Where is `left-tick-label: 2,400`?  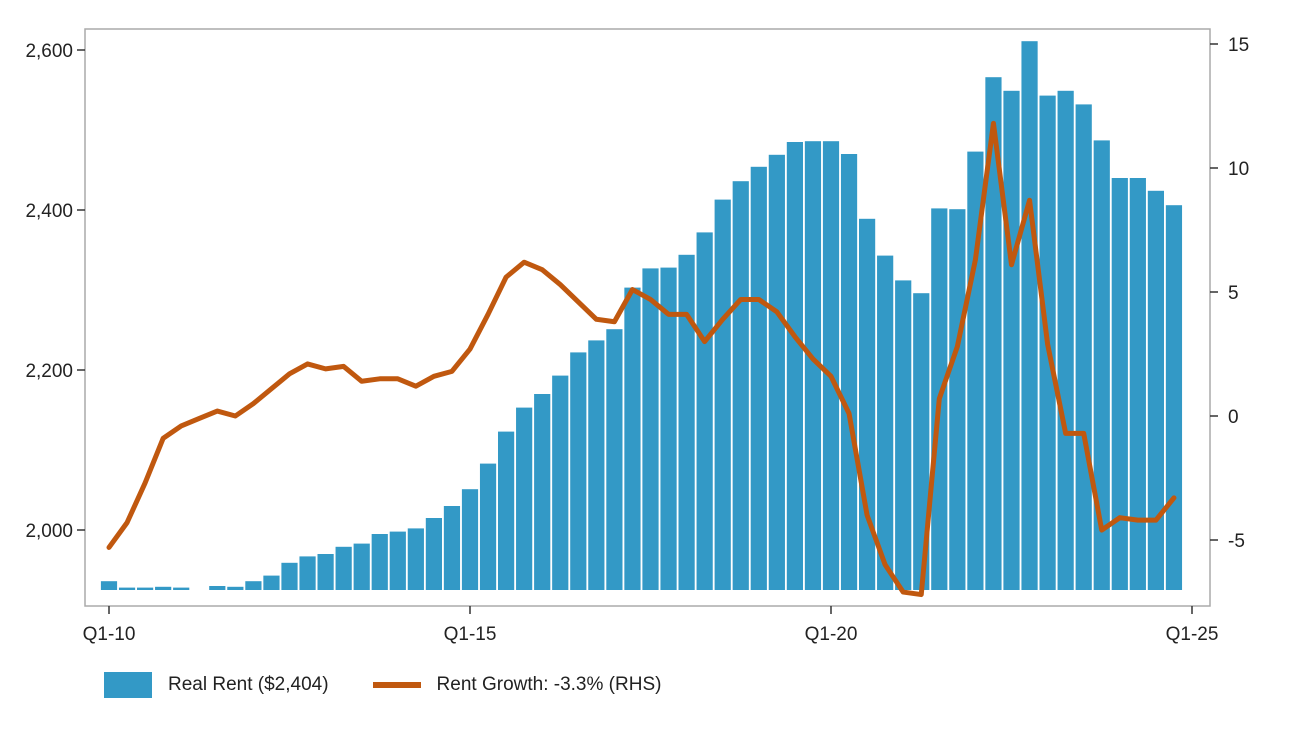 left-tick-label: 2,400 is located at coordinates (49, 211).